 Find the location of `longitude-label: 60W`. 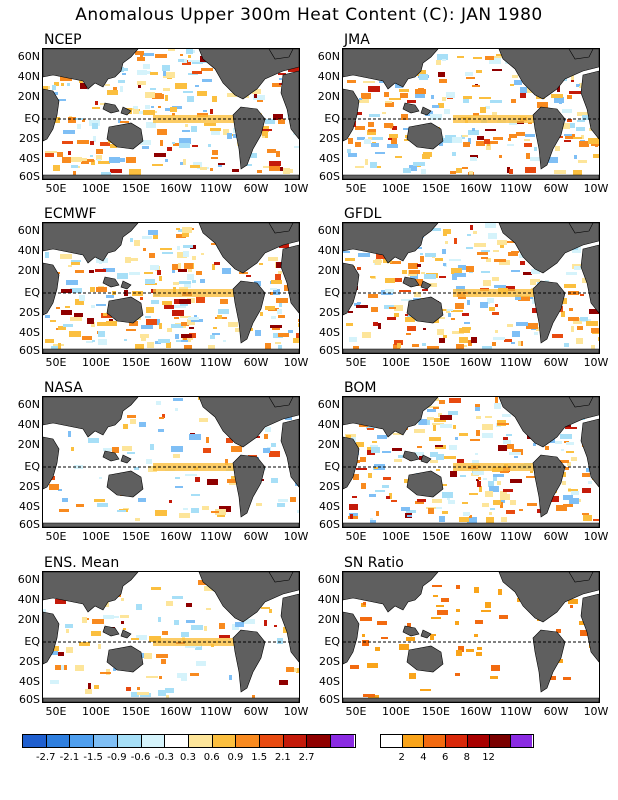

longitude-label: 60W is located at coordinates (256, 188).